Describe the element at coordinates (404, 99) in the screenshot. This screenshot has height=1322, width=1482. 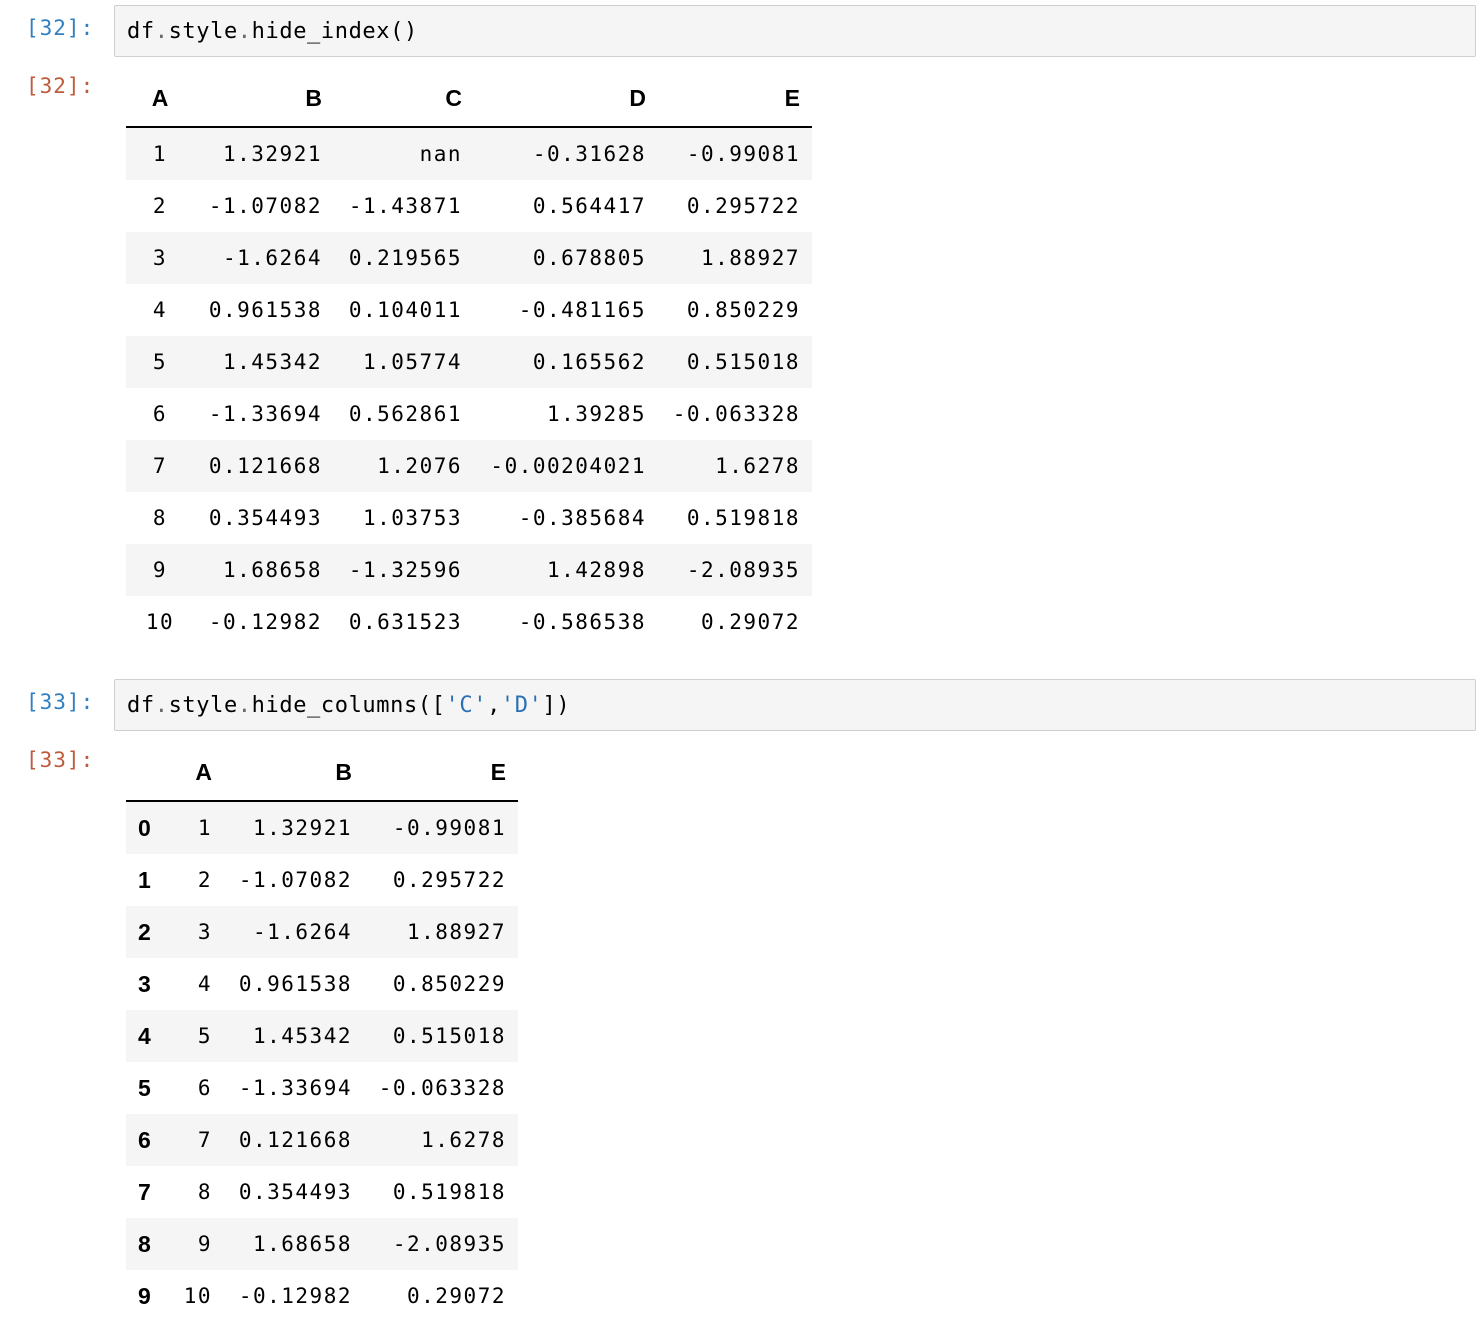
I see `column-header-C: C` at that location.